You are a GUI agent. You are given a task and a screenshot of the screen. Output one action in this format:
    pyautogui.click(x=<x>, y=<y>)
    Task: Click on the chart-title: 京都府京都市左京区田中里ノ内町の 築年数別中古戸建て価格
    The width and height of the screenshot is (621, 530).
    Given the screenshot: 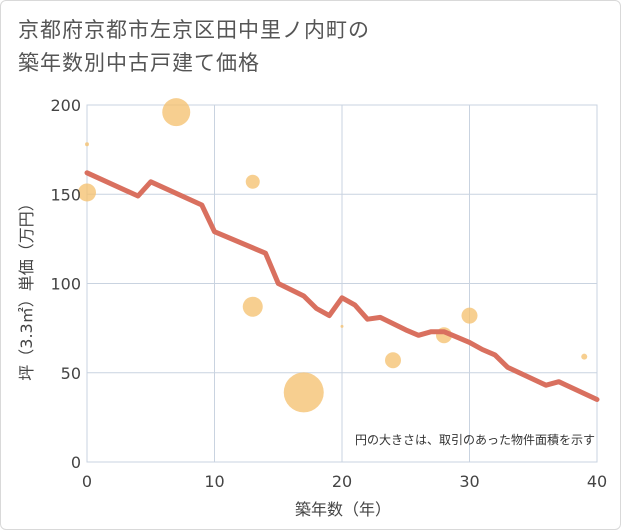 What is the action you would take?
    pyautogui.click(x=278, y=47)
    